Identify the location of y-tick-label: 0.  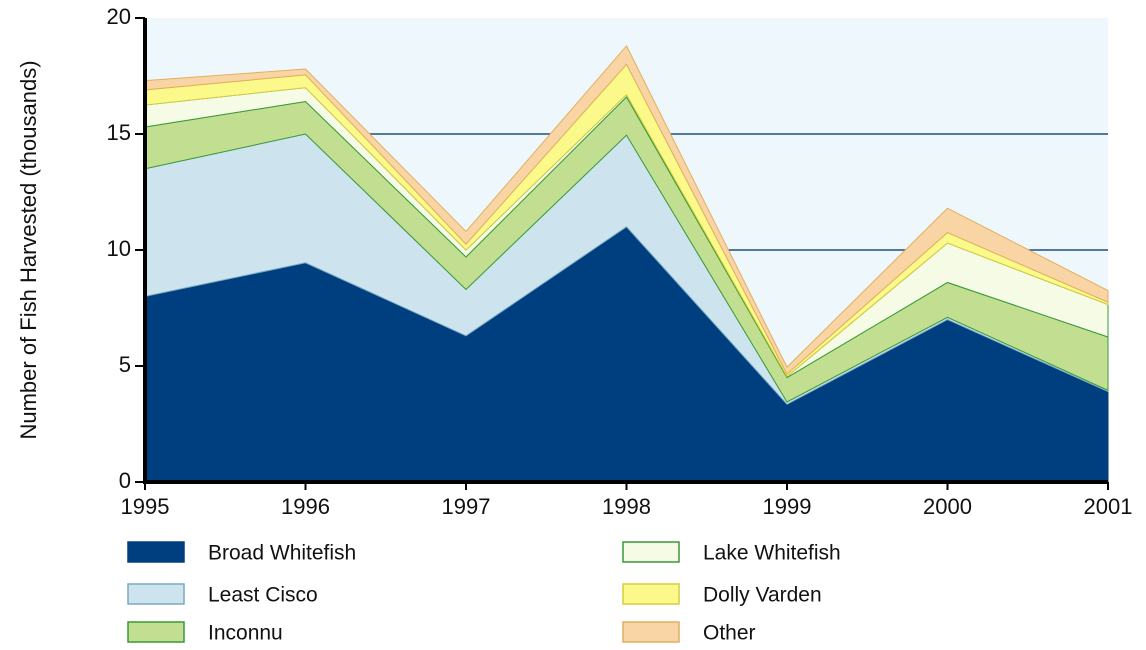
(125, 480).